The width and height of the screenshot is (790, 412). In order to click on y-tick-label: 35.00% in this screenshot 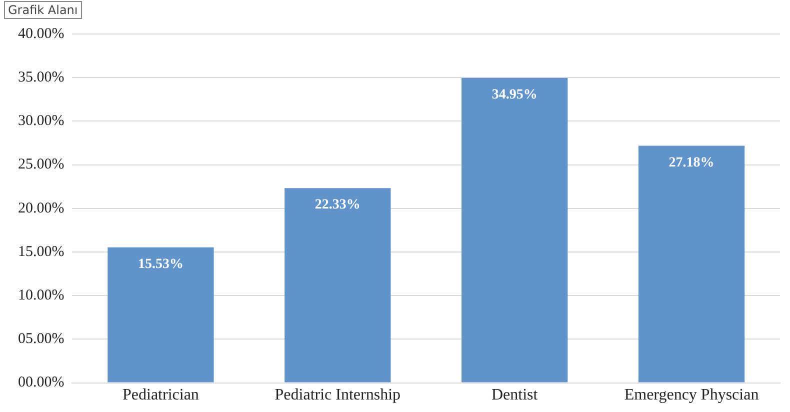, I will do `click(41, 78)`.